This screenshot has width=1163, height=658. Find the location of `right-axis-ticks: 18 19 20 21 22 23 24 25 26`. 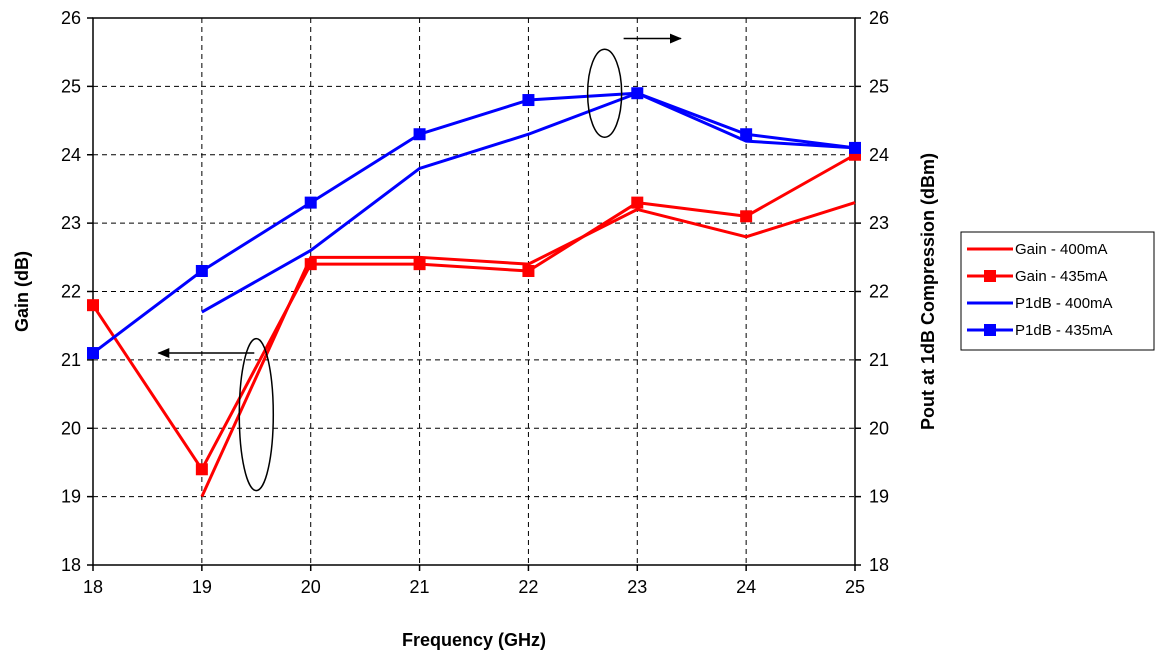

right-axis-ticks: 18 19 20 21 22 23 24 25 26 is located at coordinates (872, 291).